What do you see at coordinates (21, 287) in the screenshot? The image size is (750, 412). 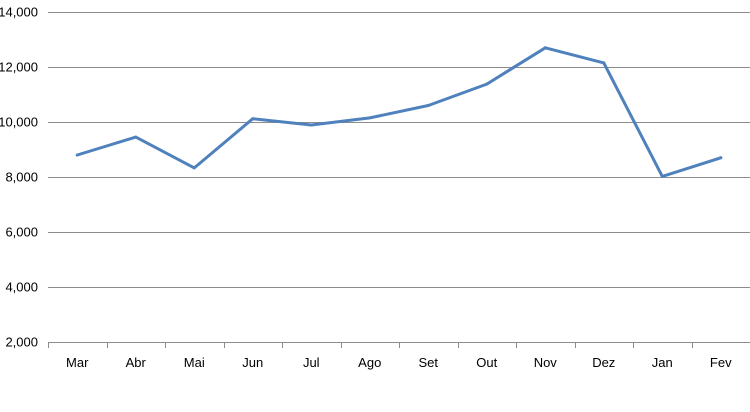 I see `y-tick-label: 4,000` at bounding box center [21, 287].